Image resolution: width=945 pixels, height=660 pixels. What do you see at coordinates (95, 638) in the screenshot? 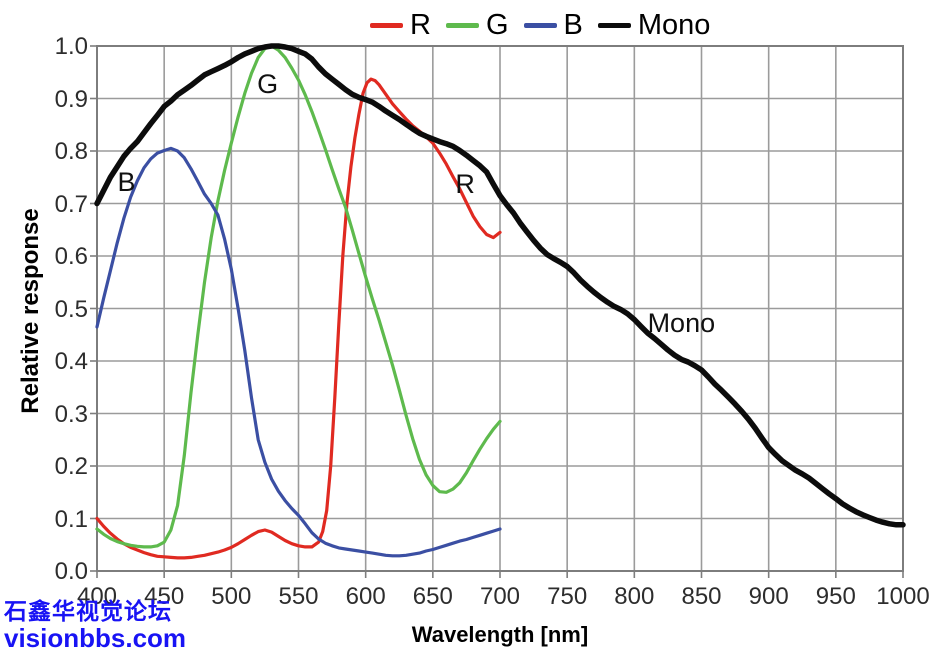
I see `watermark-site-url: visionbbs.com` at bounding box center [95, 638].